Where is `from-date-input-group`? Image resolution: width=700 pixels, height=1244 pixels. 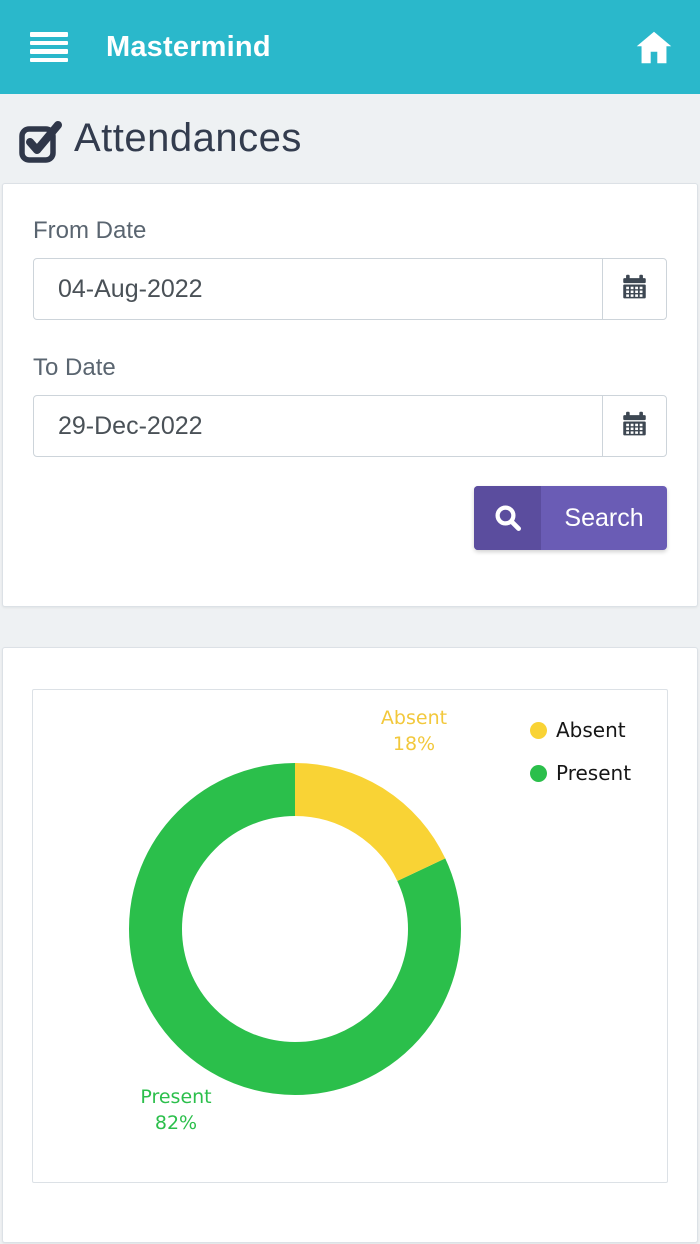
from-date-input-group is located at coordinates (350, 289).